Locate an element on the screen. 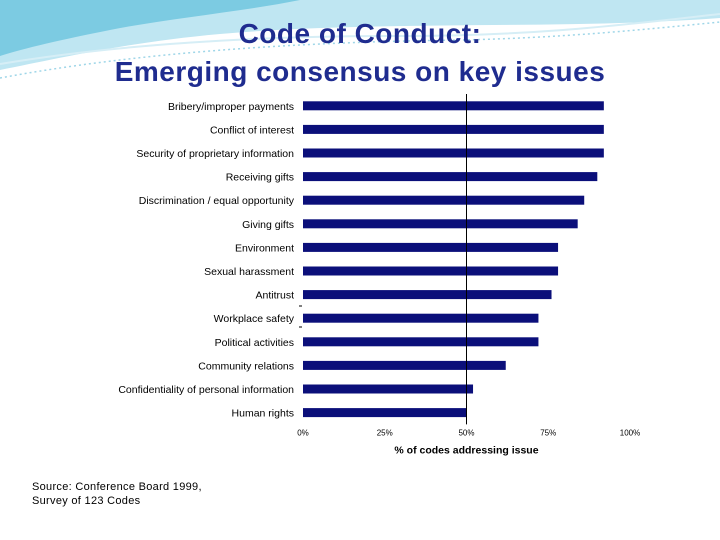  background-waves is located at coordinates (360, 39).